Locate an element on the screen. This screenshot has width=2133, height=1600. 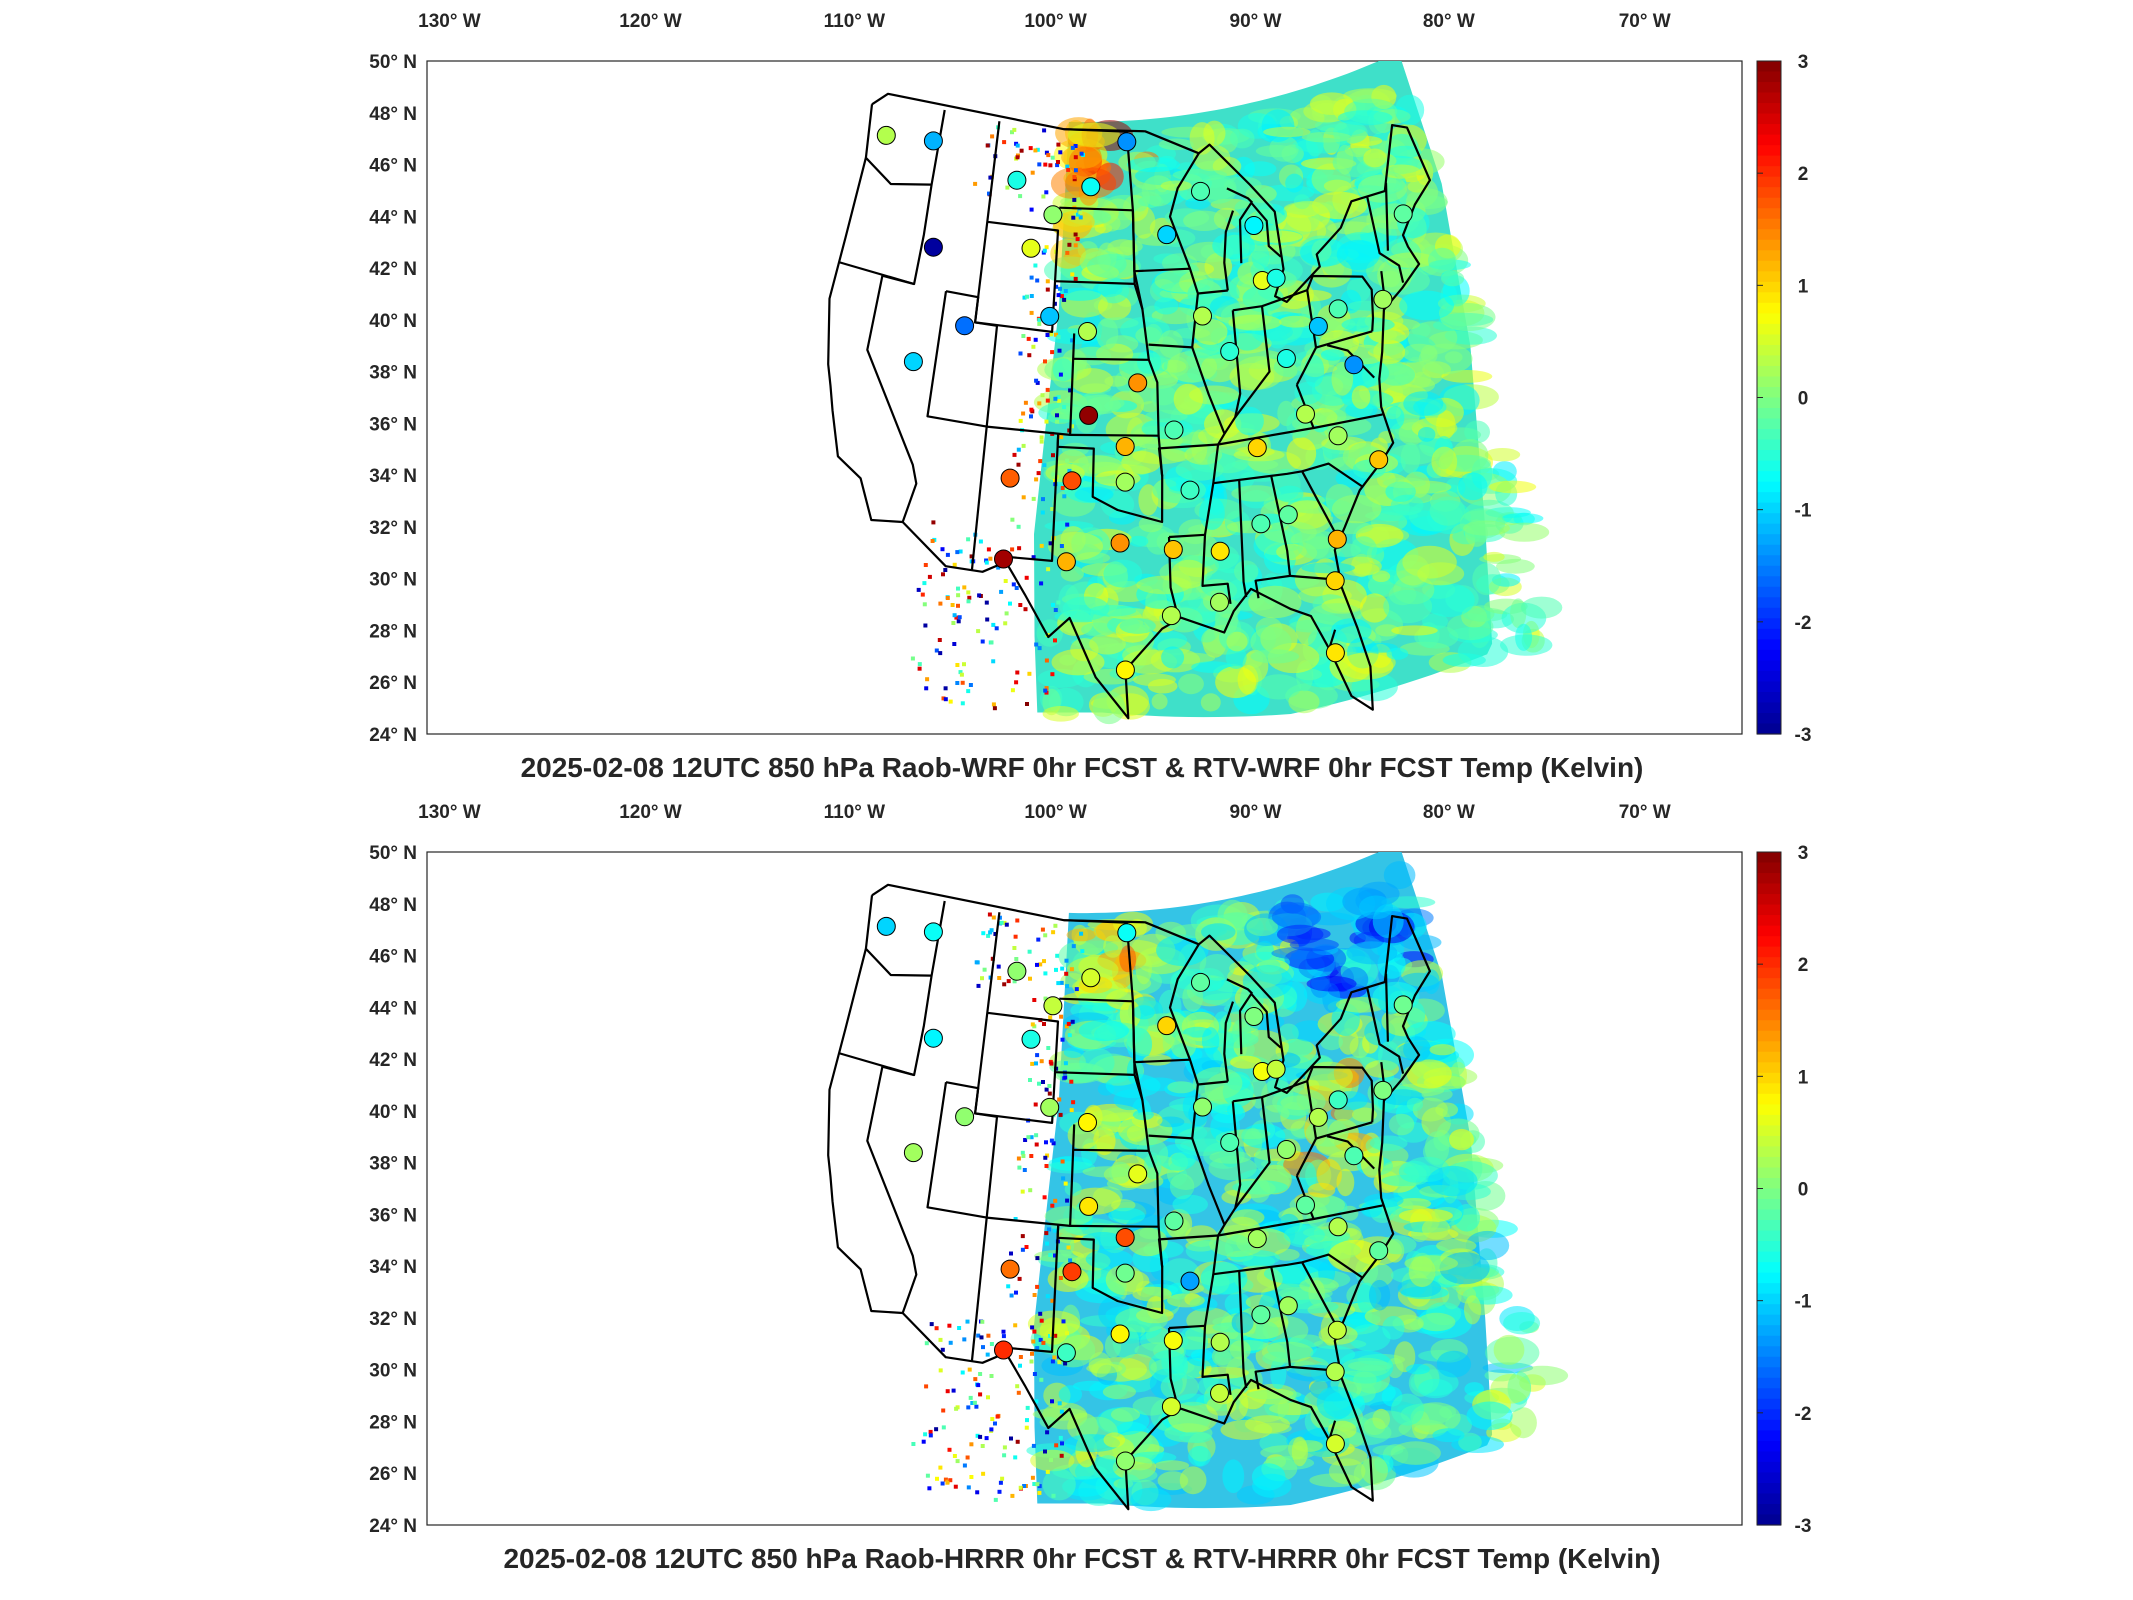
longitude-label: 70° W is located at coordinates (1645, 812).